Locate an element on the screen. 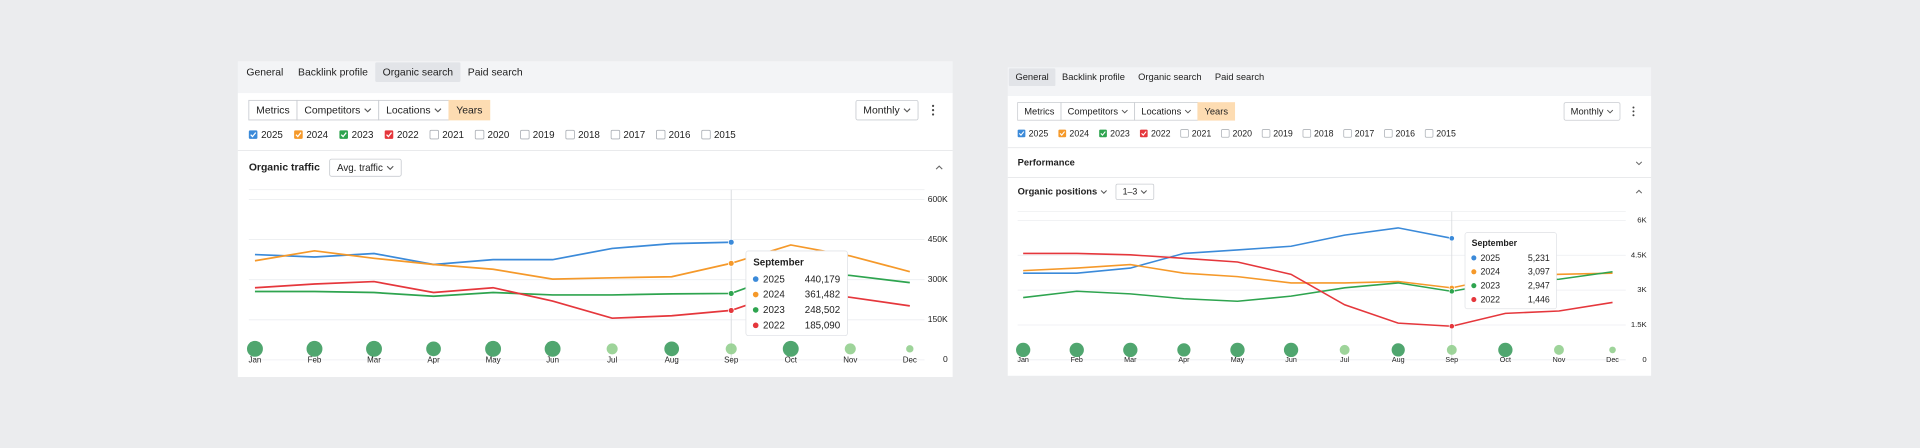  x-tick-label: Jan is located at coordinates (1023, 360).